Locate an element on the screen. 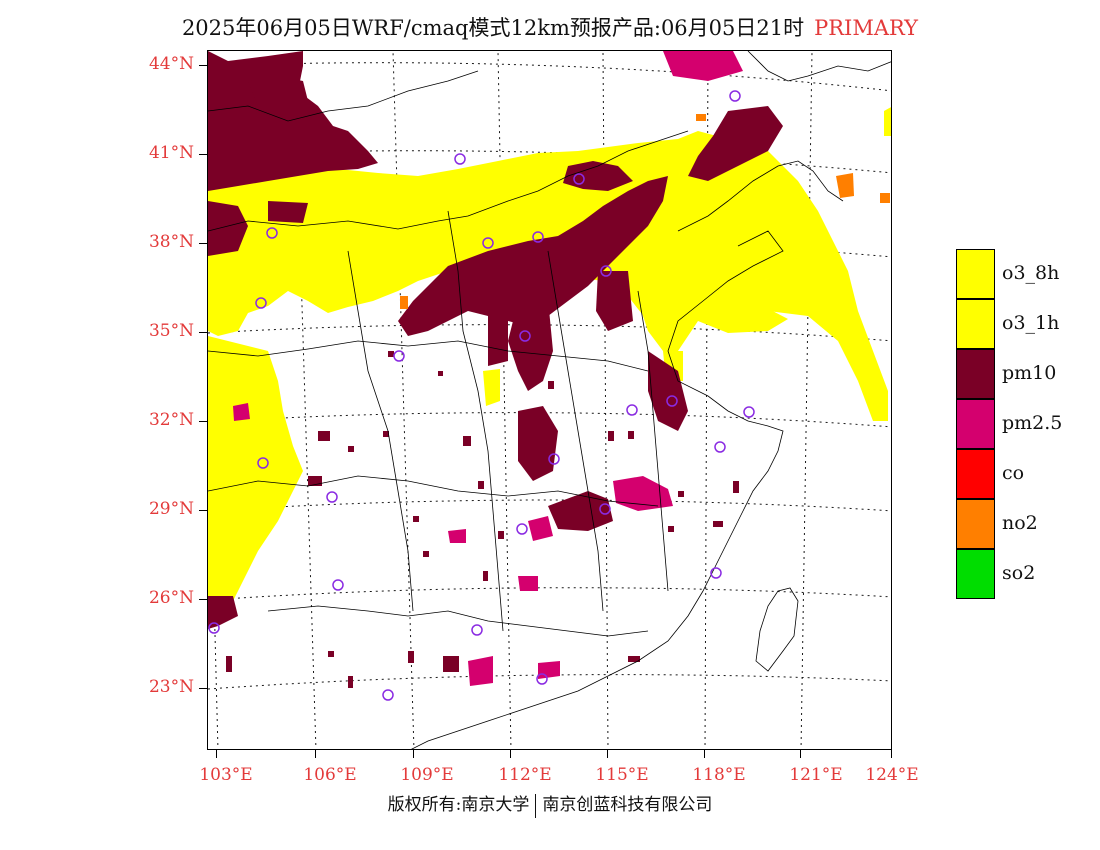 Image resolution: width=1100 pixels, height=850 pixels. pm10-sw is located at coordinates (223, 612).